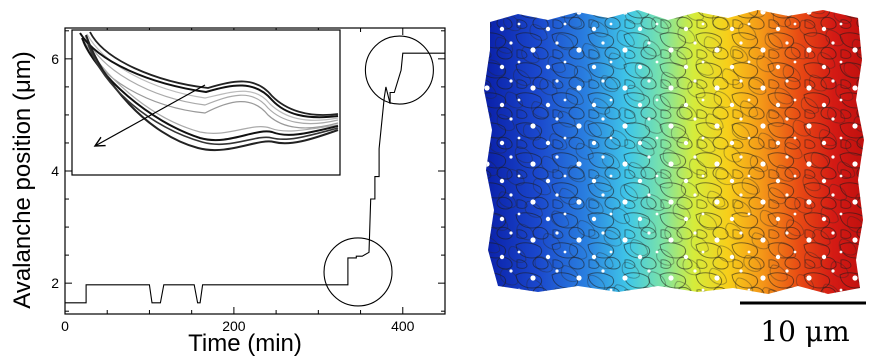 The image size is (870, 358). I want to click on inset-front-profiles, so click(206, 102).